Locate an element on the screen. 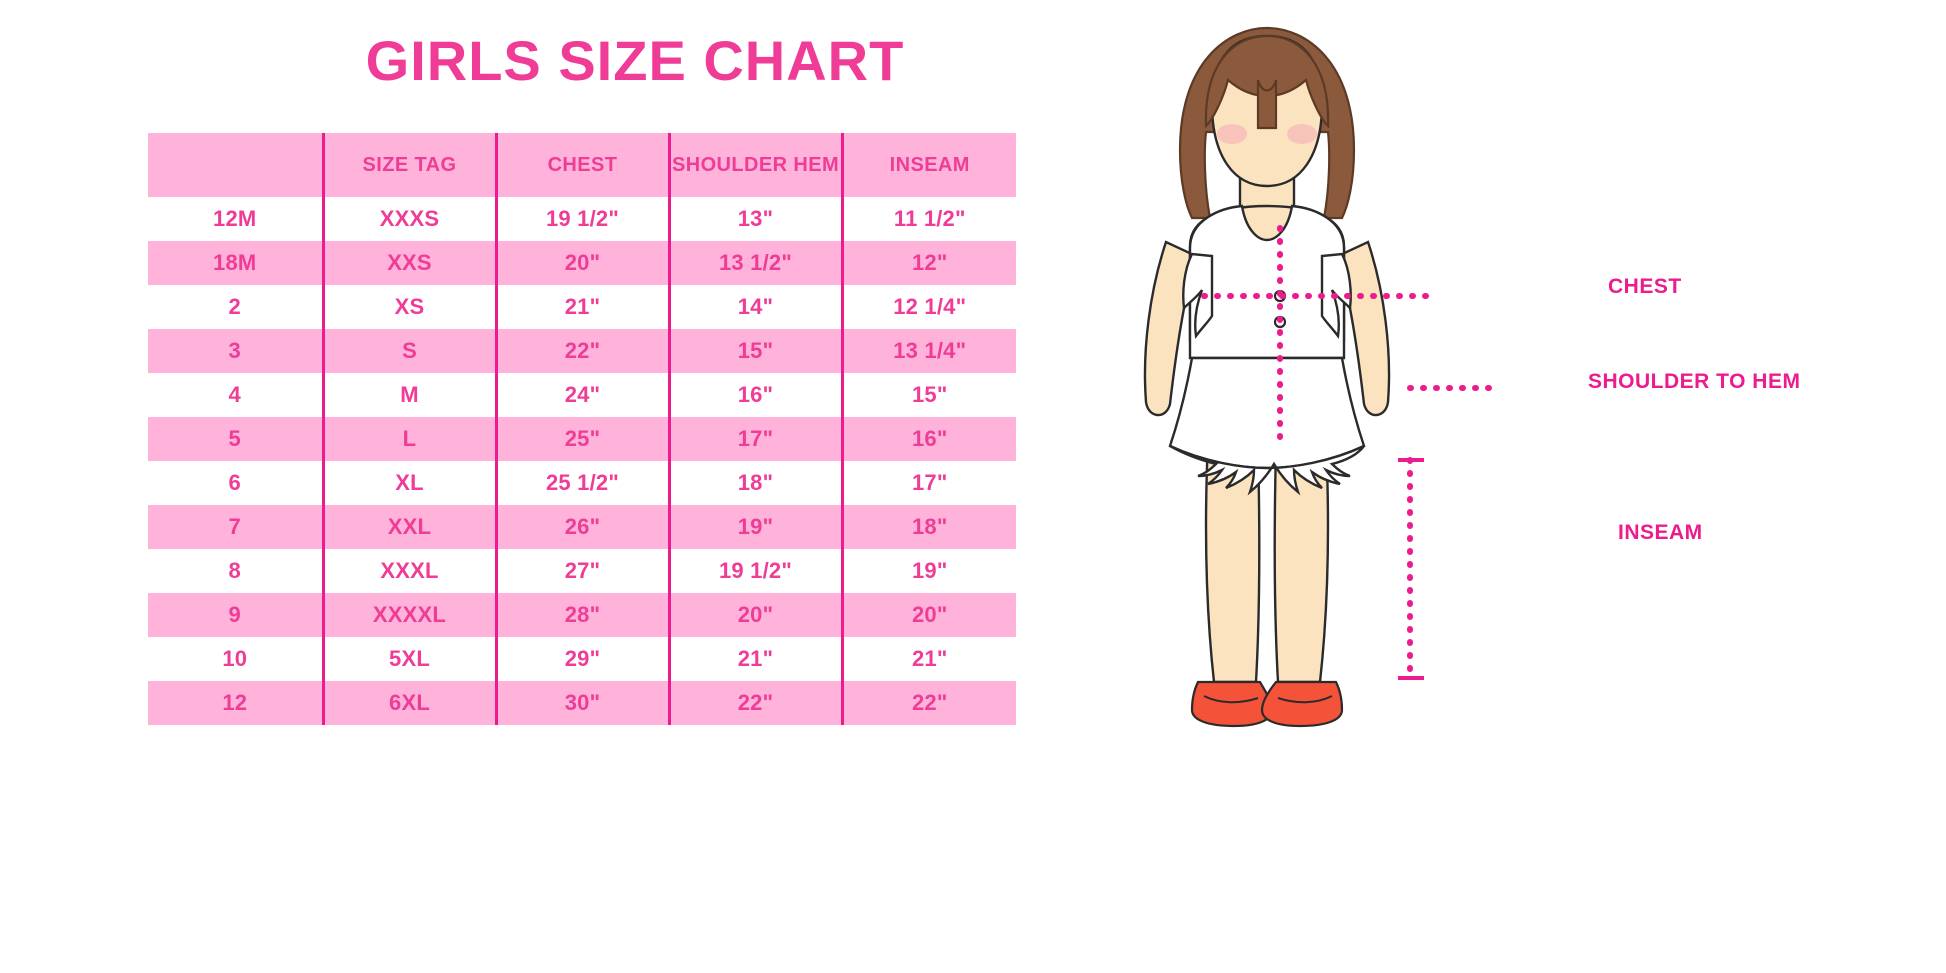 This screenshot has width=1946, height=973. cell-shoulder-hem: 13" is located at coordinates (754, 219).